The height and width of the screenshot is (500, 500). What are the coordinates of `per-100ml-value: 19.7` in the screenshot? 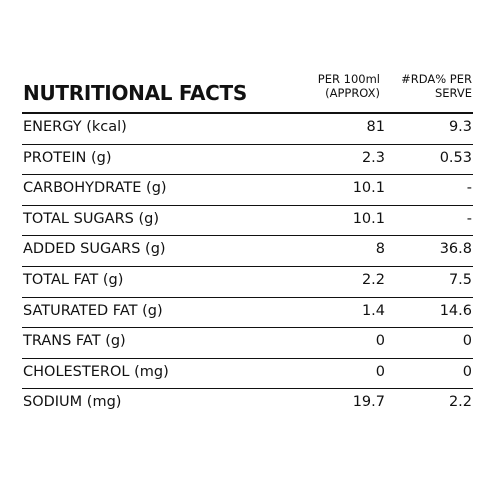 It's located at (368, 402).